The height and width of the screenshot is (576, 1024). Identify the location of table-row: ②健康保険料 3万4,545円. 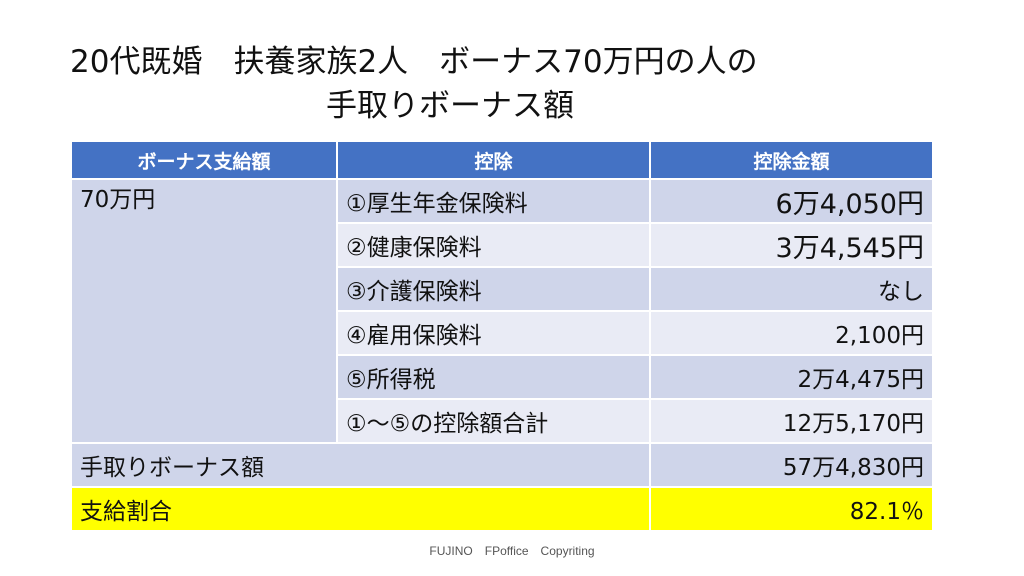
(502, 245).